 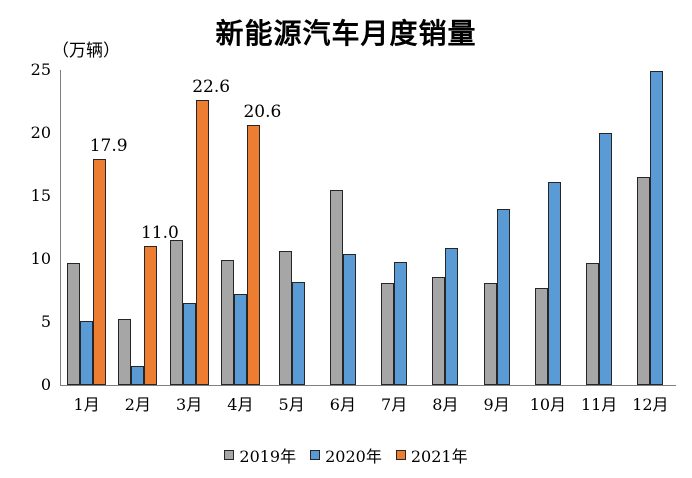 What do you see at coordinates (268, 456) in the screenshot?
I see `legend-label: 2019年` at bounding box center [268, 456].